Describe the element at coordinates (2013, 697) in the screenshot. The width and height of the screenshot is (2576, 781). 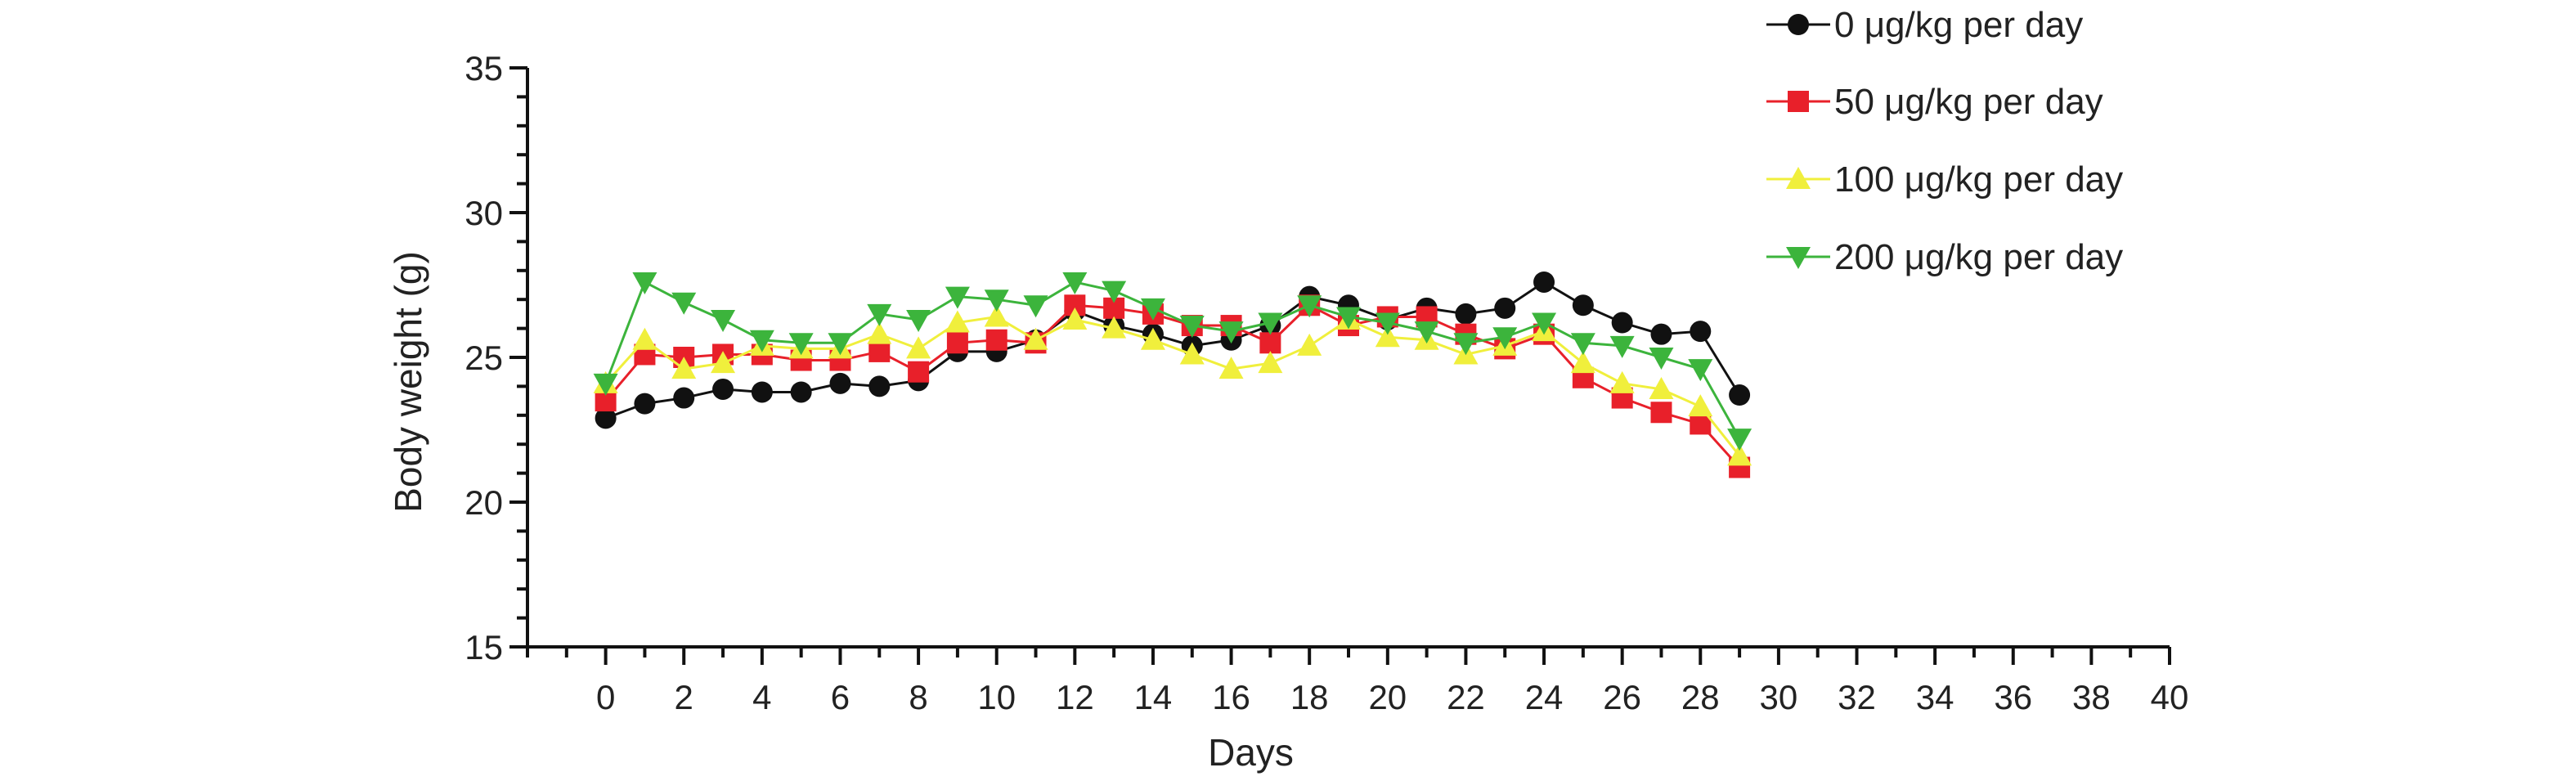
I see `x-tick-label: 36` at that location.